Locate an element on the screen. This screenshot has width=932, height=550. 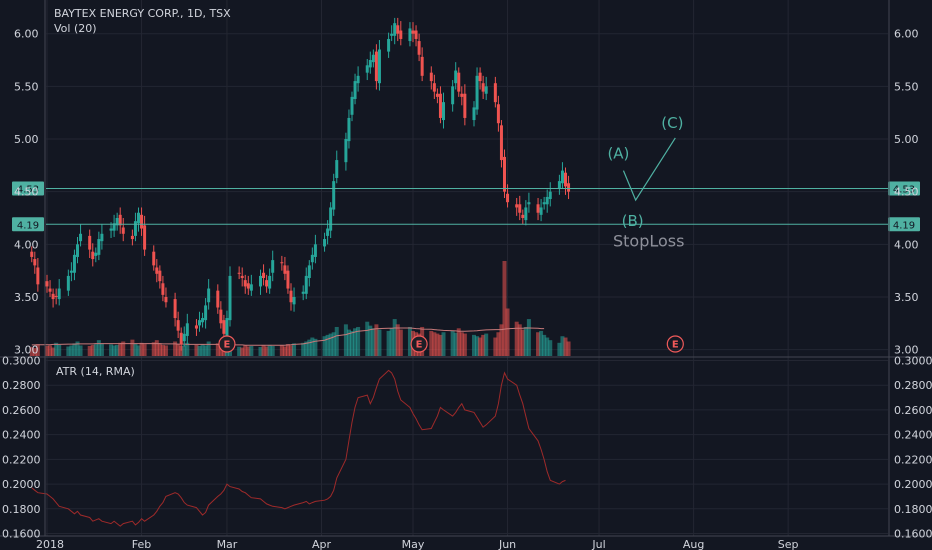
stoploss-price-label-right: 4.19 is located at coordinates (904, 225).